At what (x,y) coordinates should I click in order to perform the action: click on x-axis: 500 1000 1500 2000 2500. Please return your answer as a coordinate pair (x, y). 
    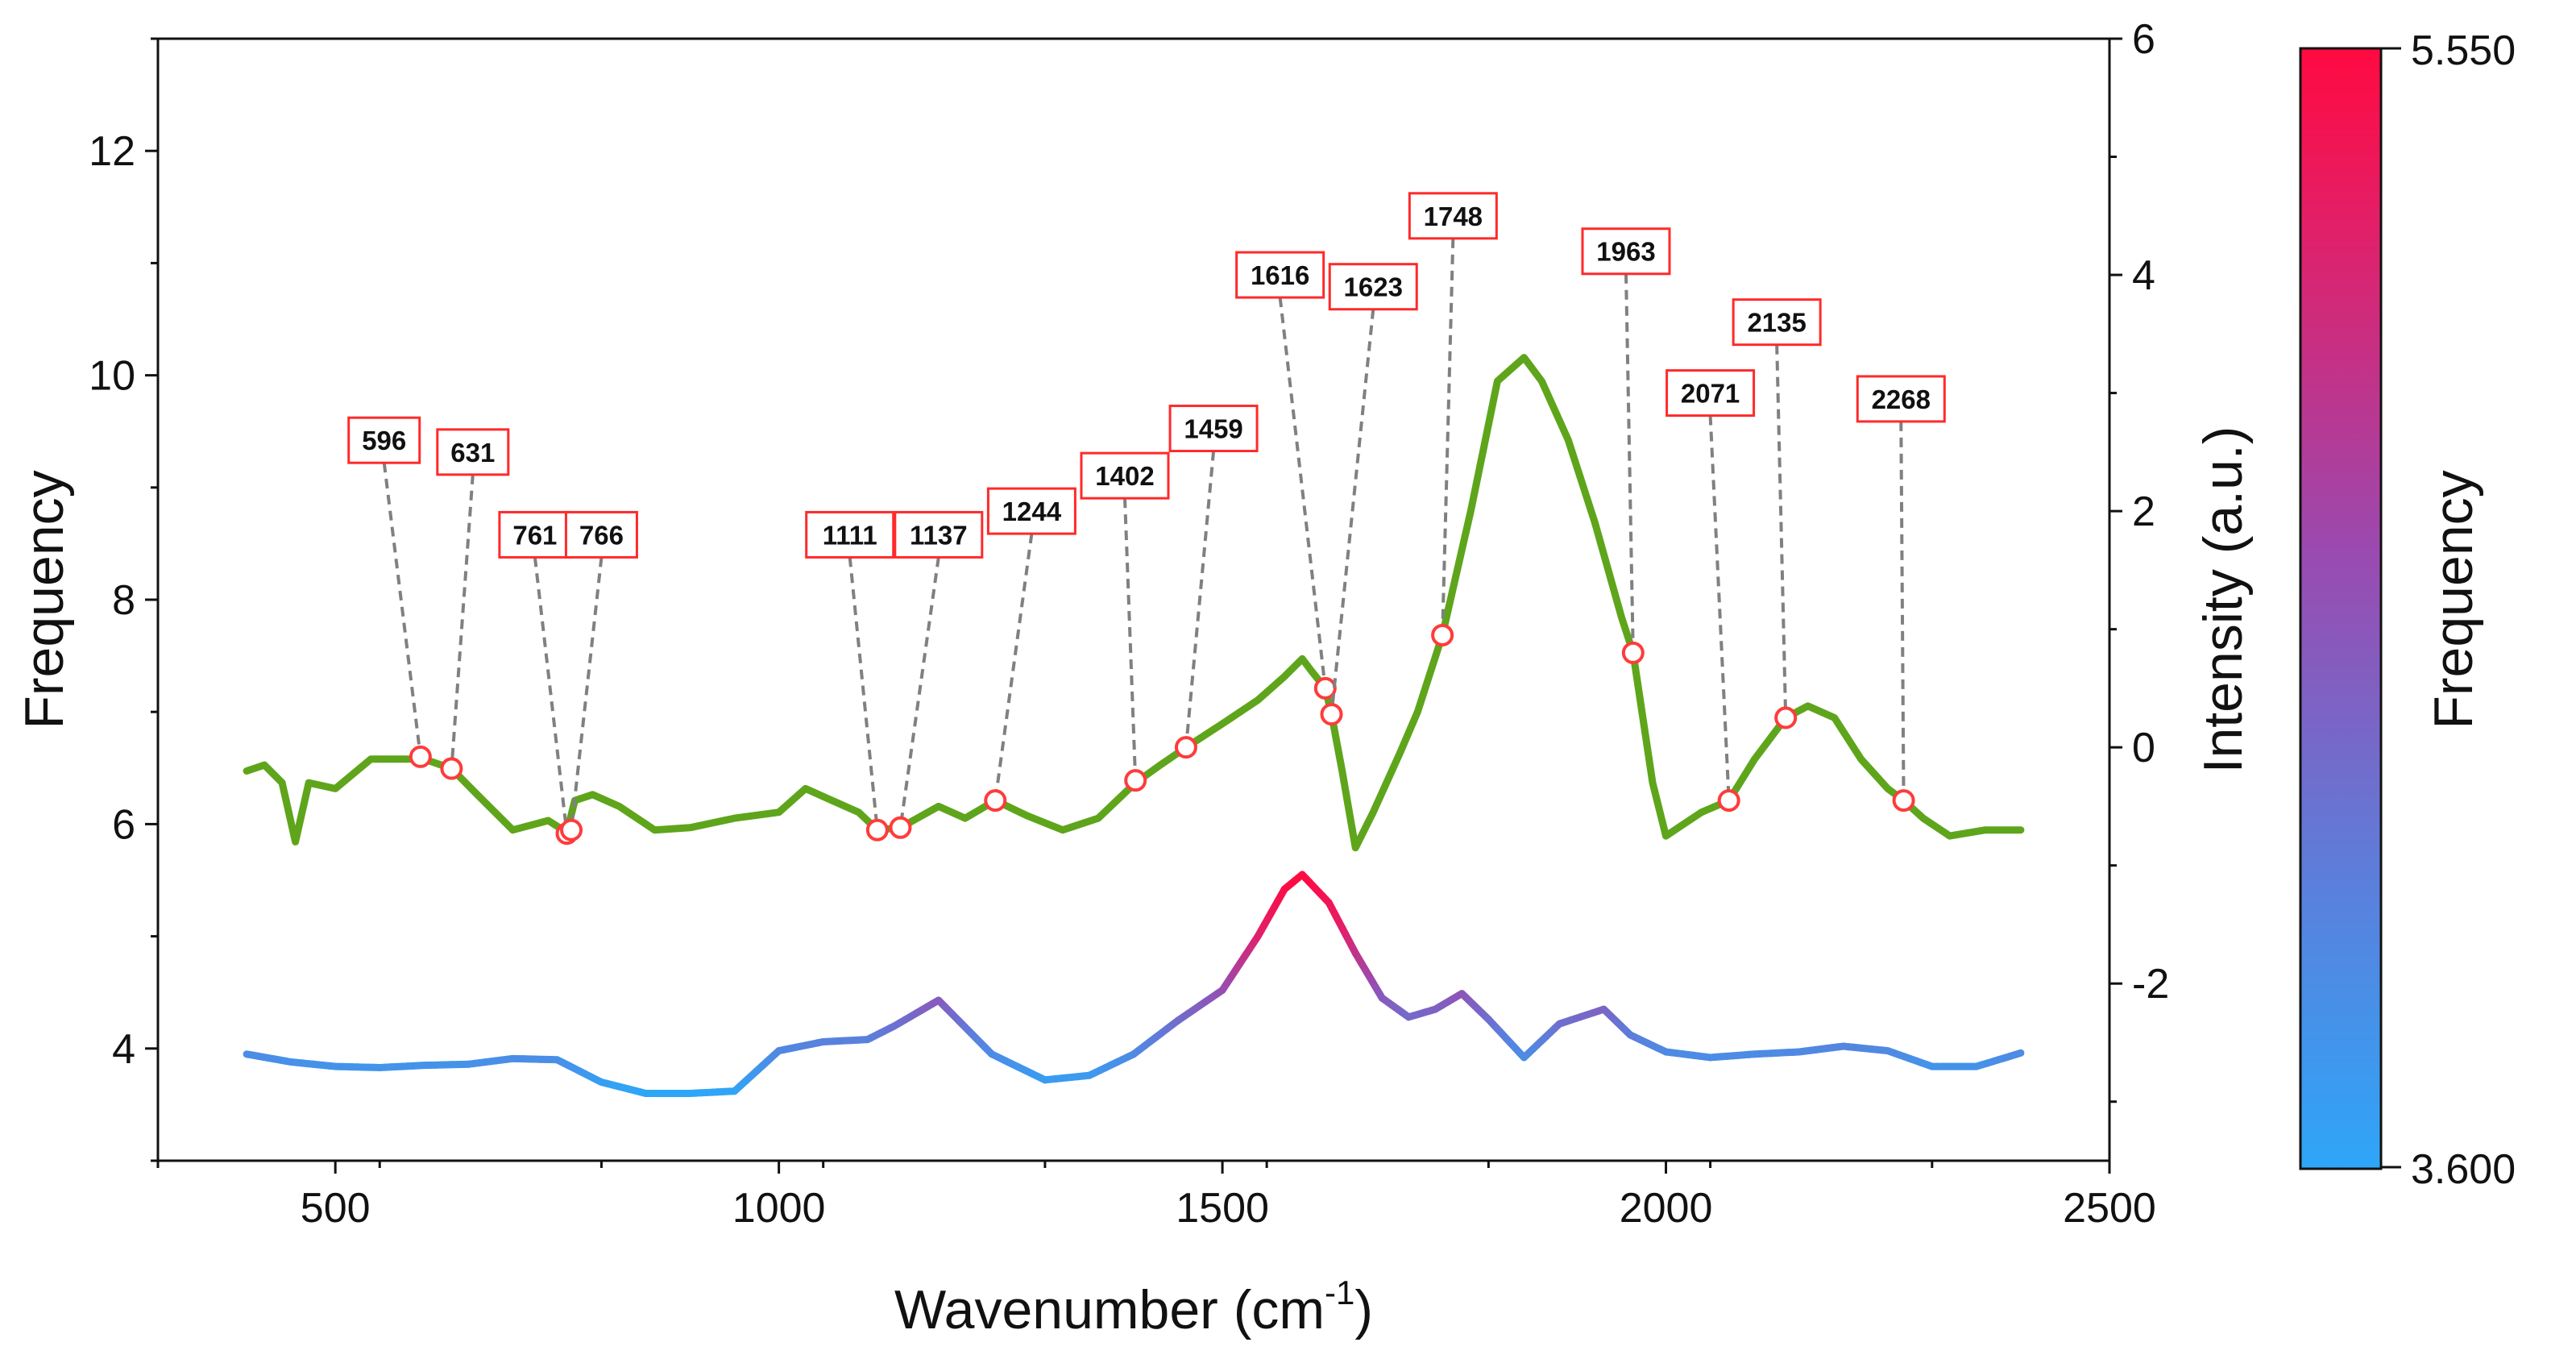
    Looking at the image, I should click on (1156, 1196).